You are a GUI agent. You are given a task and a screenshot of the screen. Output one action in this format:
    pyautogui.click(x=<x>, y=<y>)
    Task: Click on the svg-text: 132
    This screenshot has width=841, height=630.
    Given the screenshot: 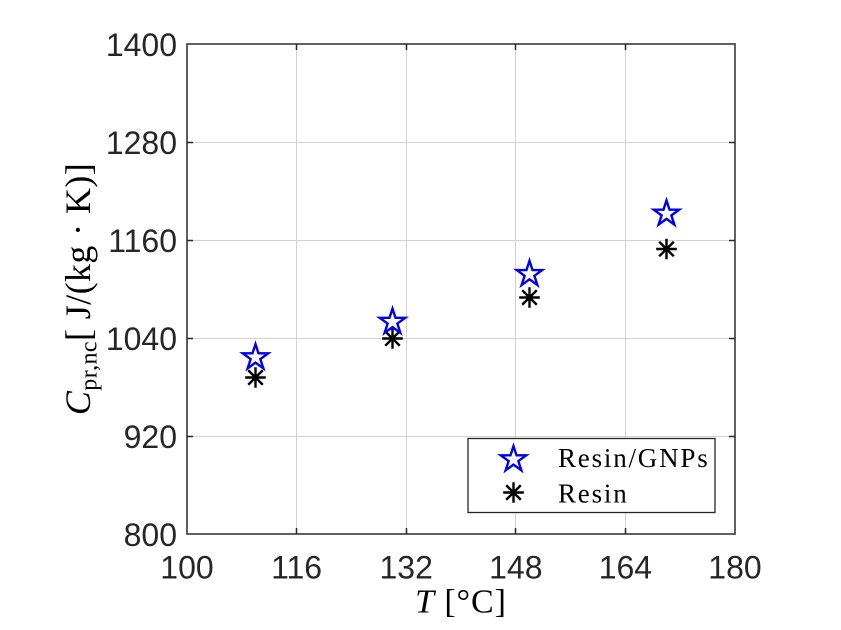 What is the action you would take?
    pyautogui.click(x=406, y=568)
    